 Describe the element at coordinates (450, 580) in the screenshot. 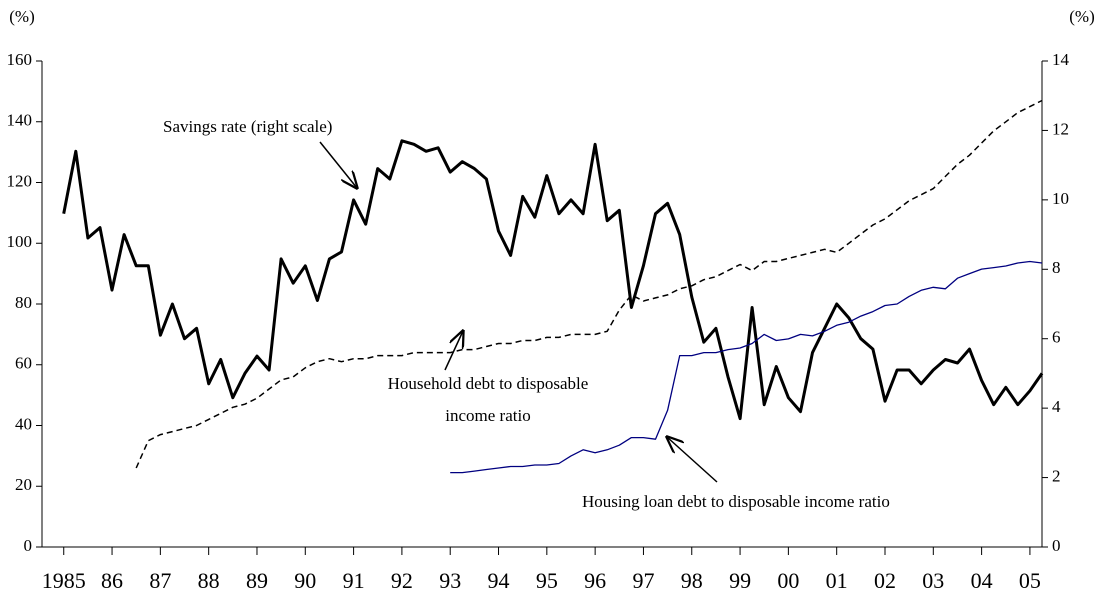

I see `x-tick-label: 93` at that location.